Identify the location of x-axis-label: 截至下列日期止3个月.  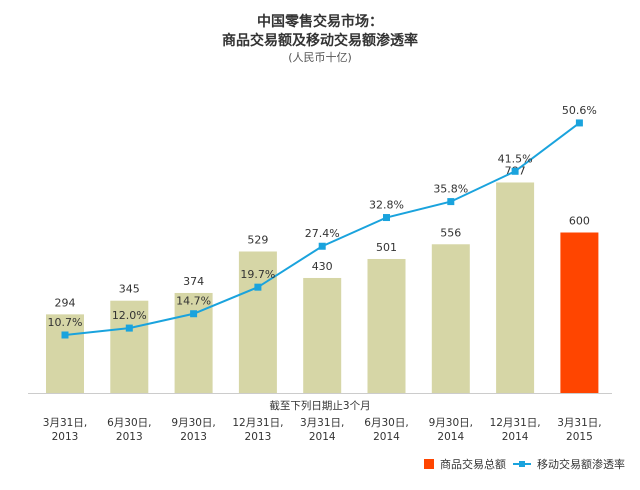
(319, 405).